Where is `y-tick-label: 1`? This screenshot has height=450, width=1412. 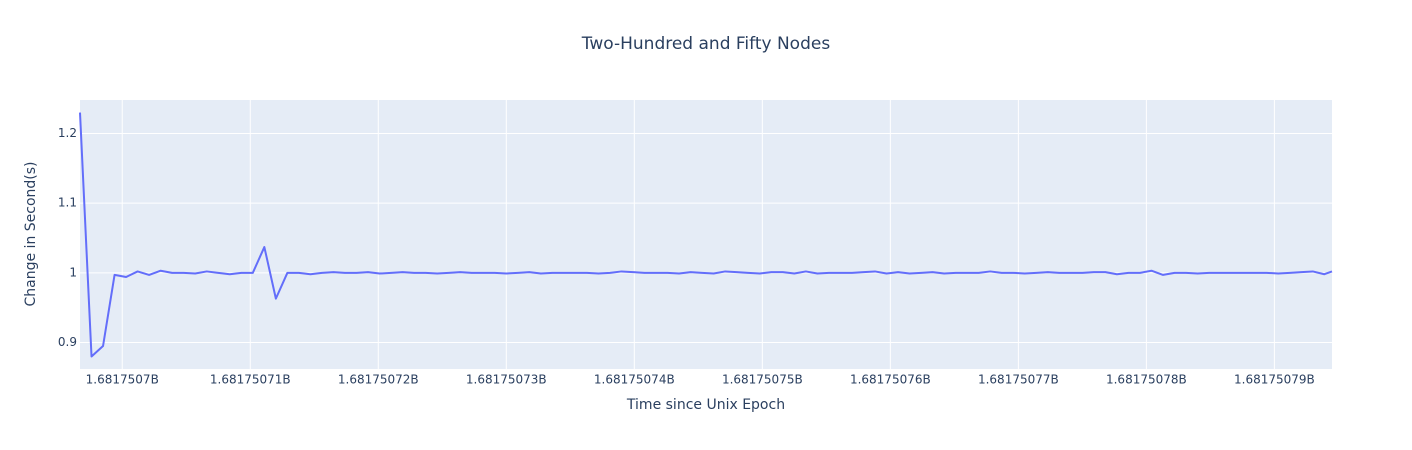
y-tick-label: 1 is located at coordinates (73, 272).